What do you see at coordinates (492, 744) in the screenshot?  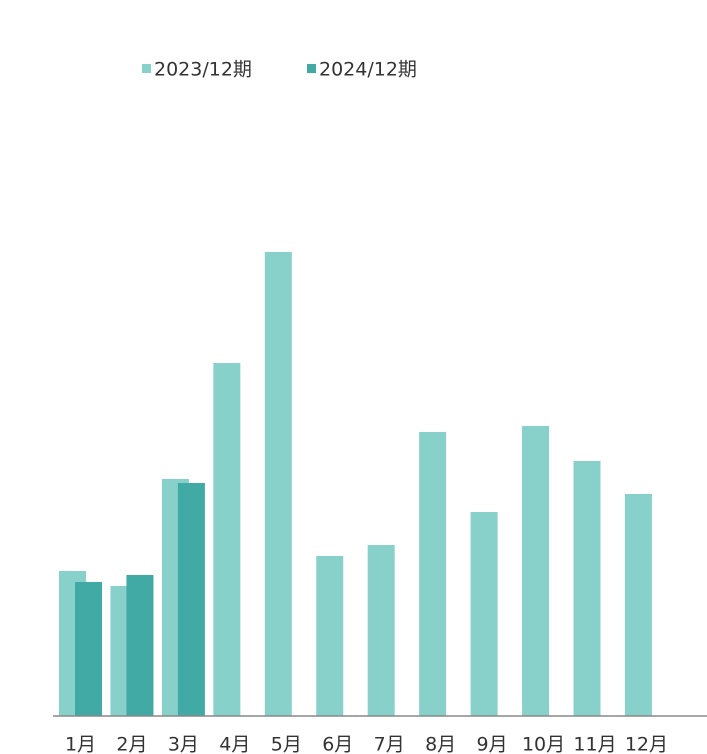 I see `x-tick-label: 9月` at bounding box center [492, 744].